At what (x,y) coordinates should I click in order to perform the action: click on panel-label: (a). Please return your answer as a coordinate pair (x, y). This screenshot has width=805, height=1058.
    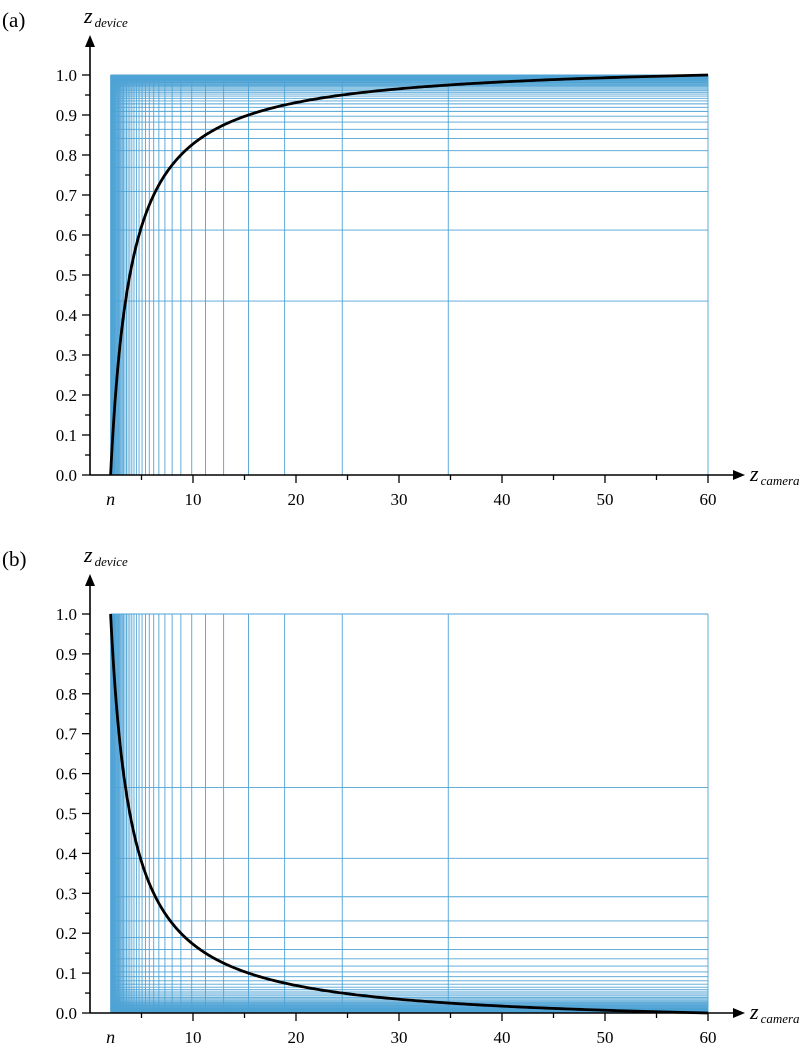
    Looking at the image, I should click on (13, 20).